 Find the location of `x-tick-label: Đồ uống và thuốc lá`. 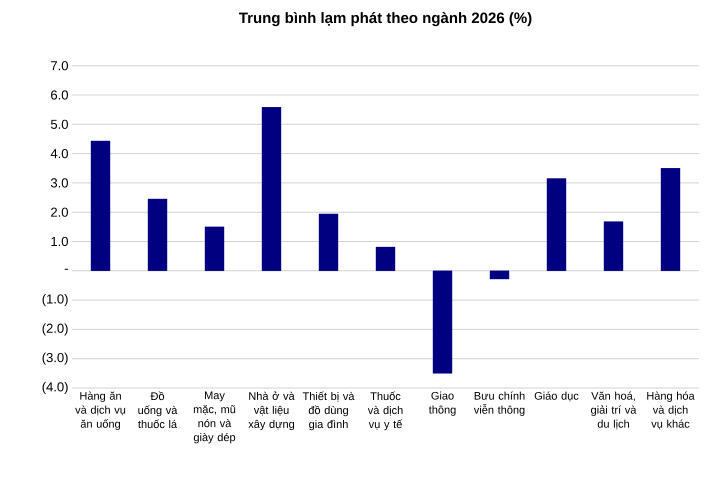

x-tick-label: Đồ uống và thuốc lá is located at coordinates (158, 410).